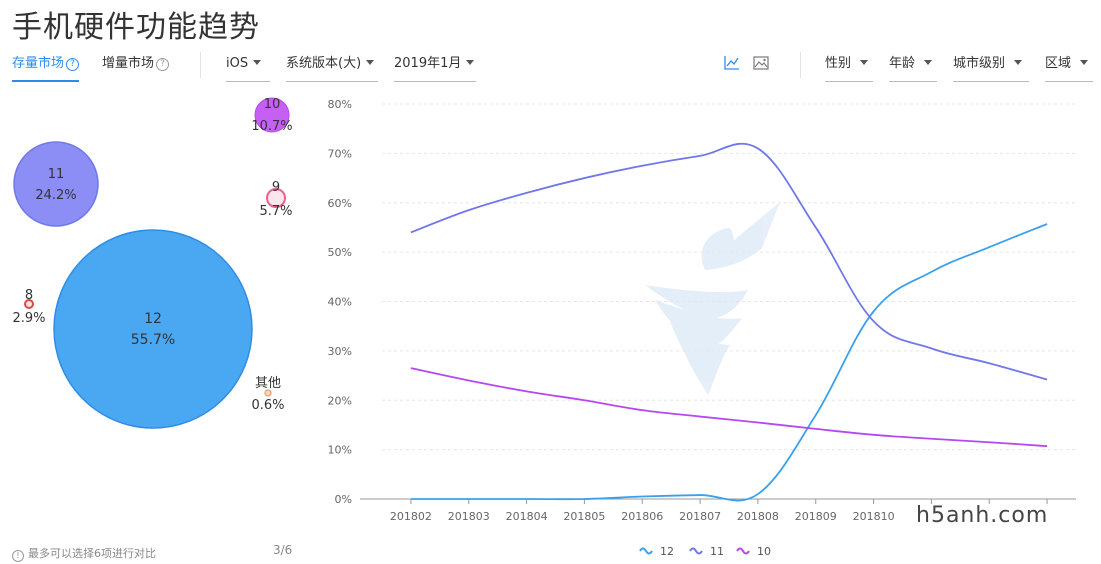  Describe the element at coordinates (28, 318) in the screenshot. I see `bubble-8-pct: 2.9%` at that location.